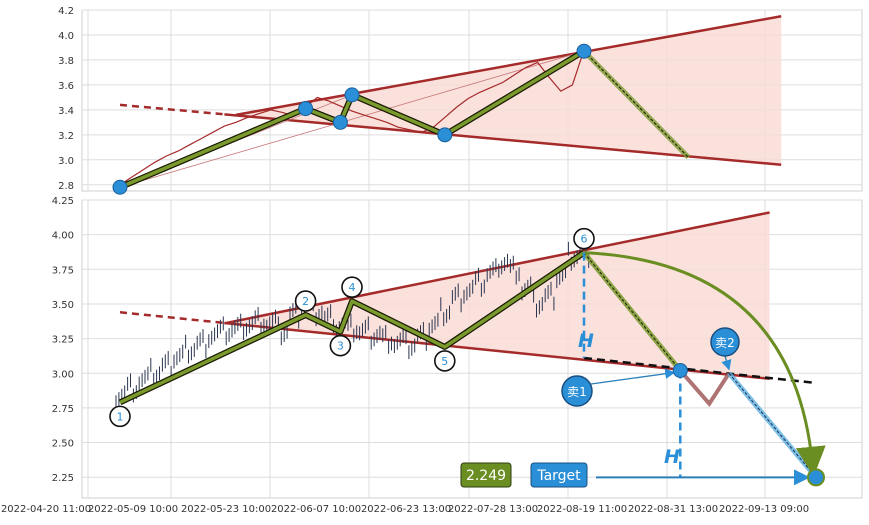 The image size is (869, 525). I want to click on target-value-text: 2.249, so click(486, 476).